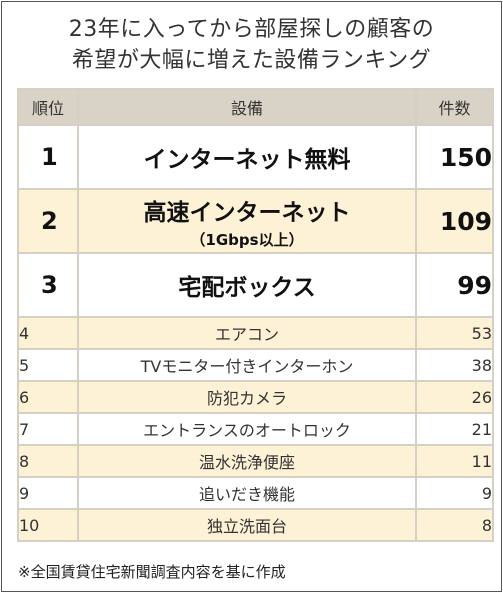  What do you see at coordinates (152, 572) in the screenshot?
I see `source-note: ※全国賃貸住宅新聞調査内容を基に作成` at bounding box center [152, 572].